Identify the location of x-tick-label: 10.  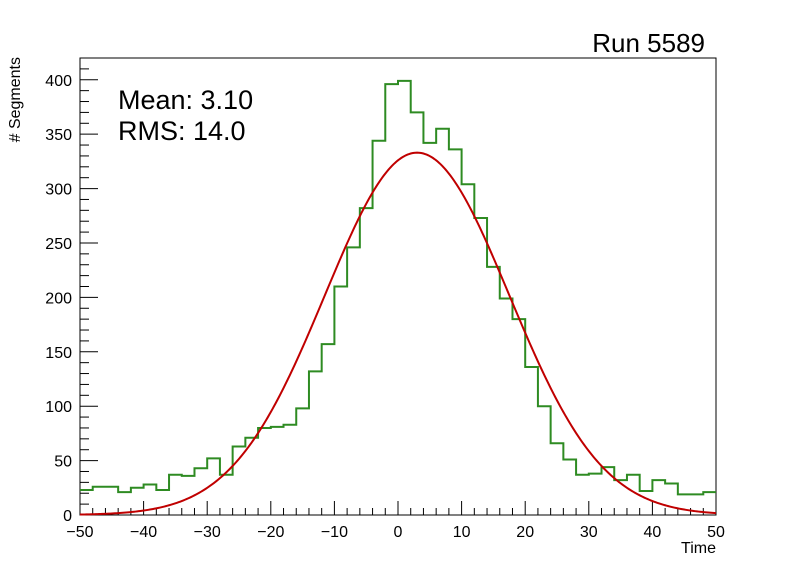
(462, 532).